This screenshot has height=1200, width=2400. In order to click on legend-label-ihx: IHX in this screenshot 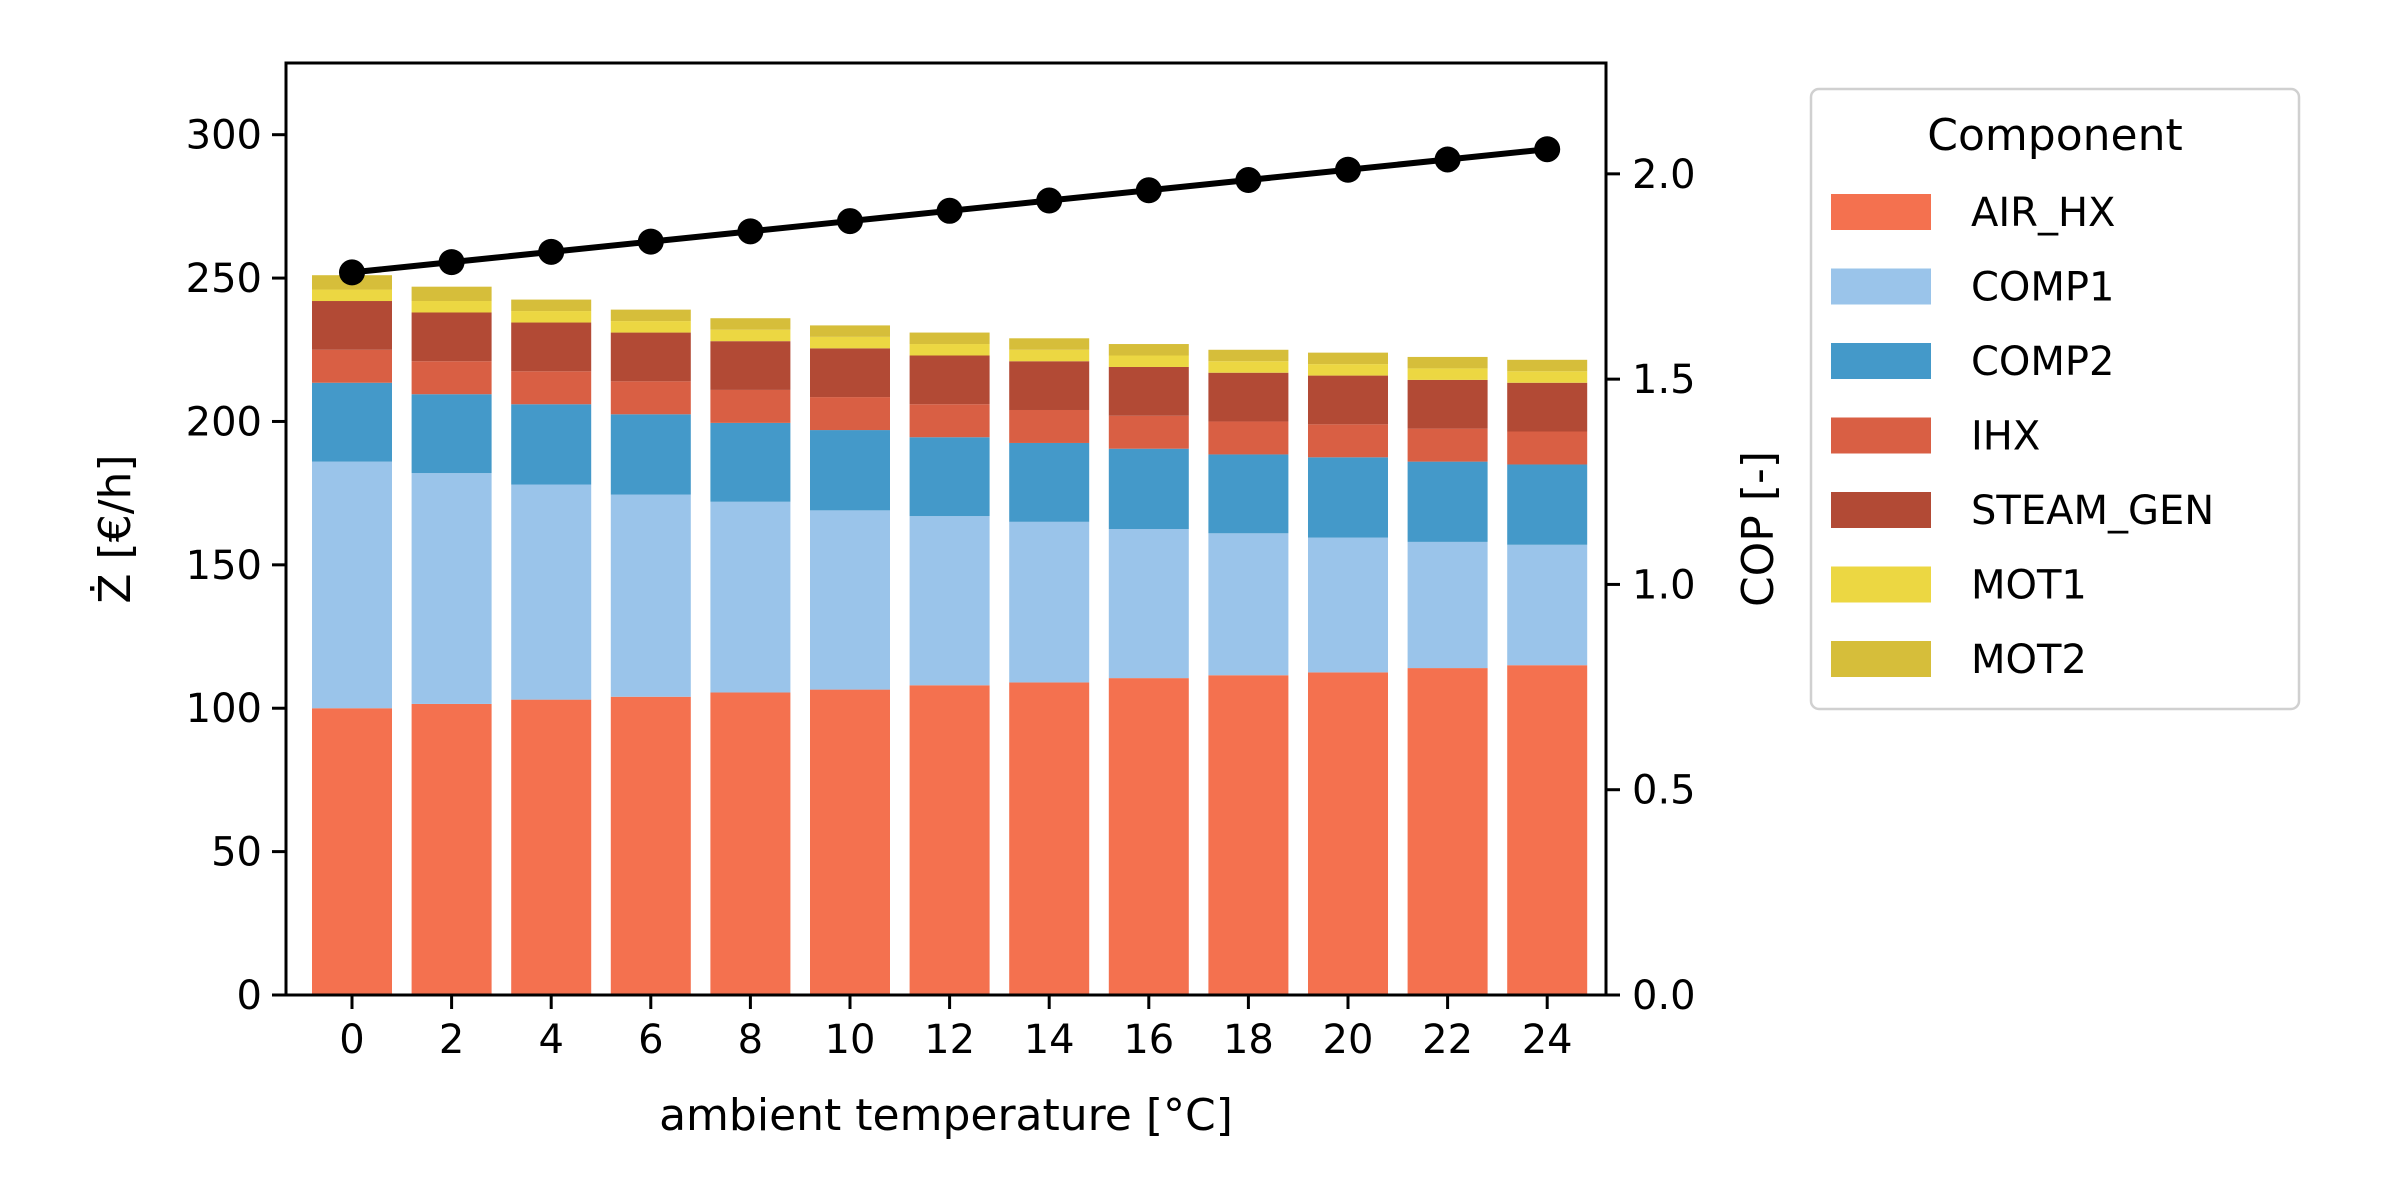, I will do `click(2005, 437)`.